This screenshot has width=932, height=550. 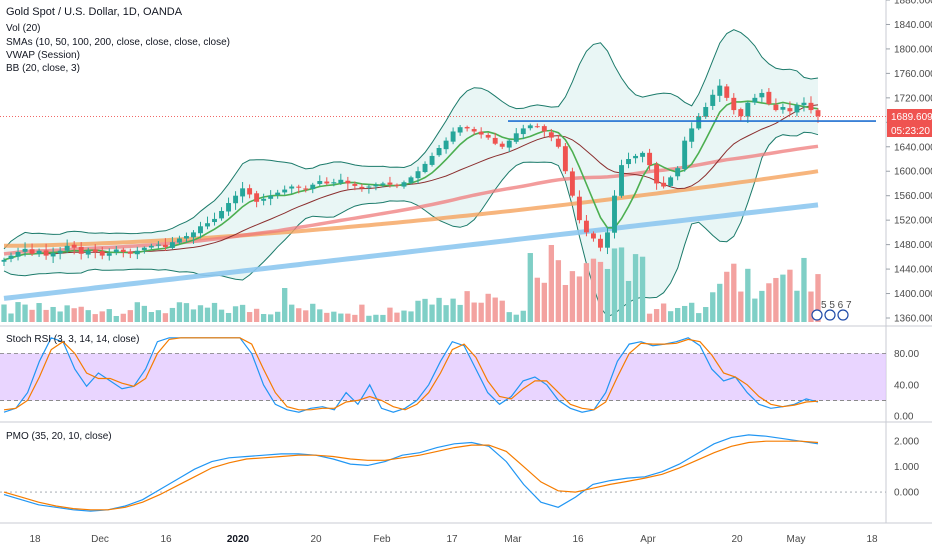 I want to click on legend-vwap: VWAP (Session), so click(x=43, y=55).